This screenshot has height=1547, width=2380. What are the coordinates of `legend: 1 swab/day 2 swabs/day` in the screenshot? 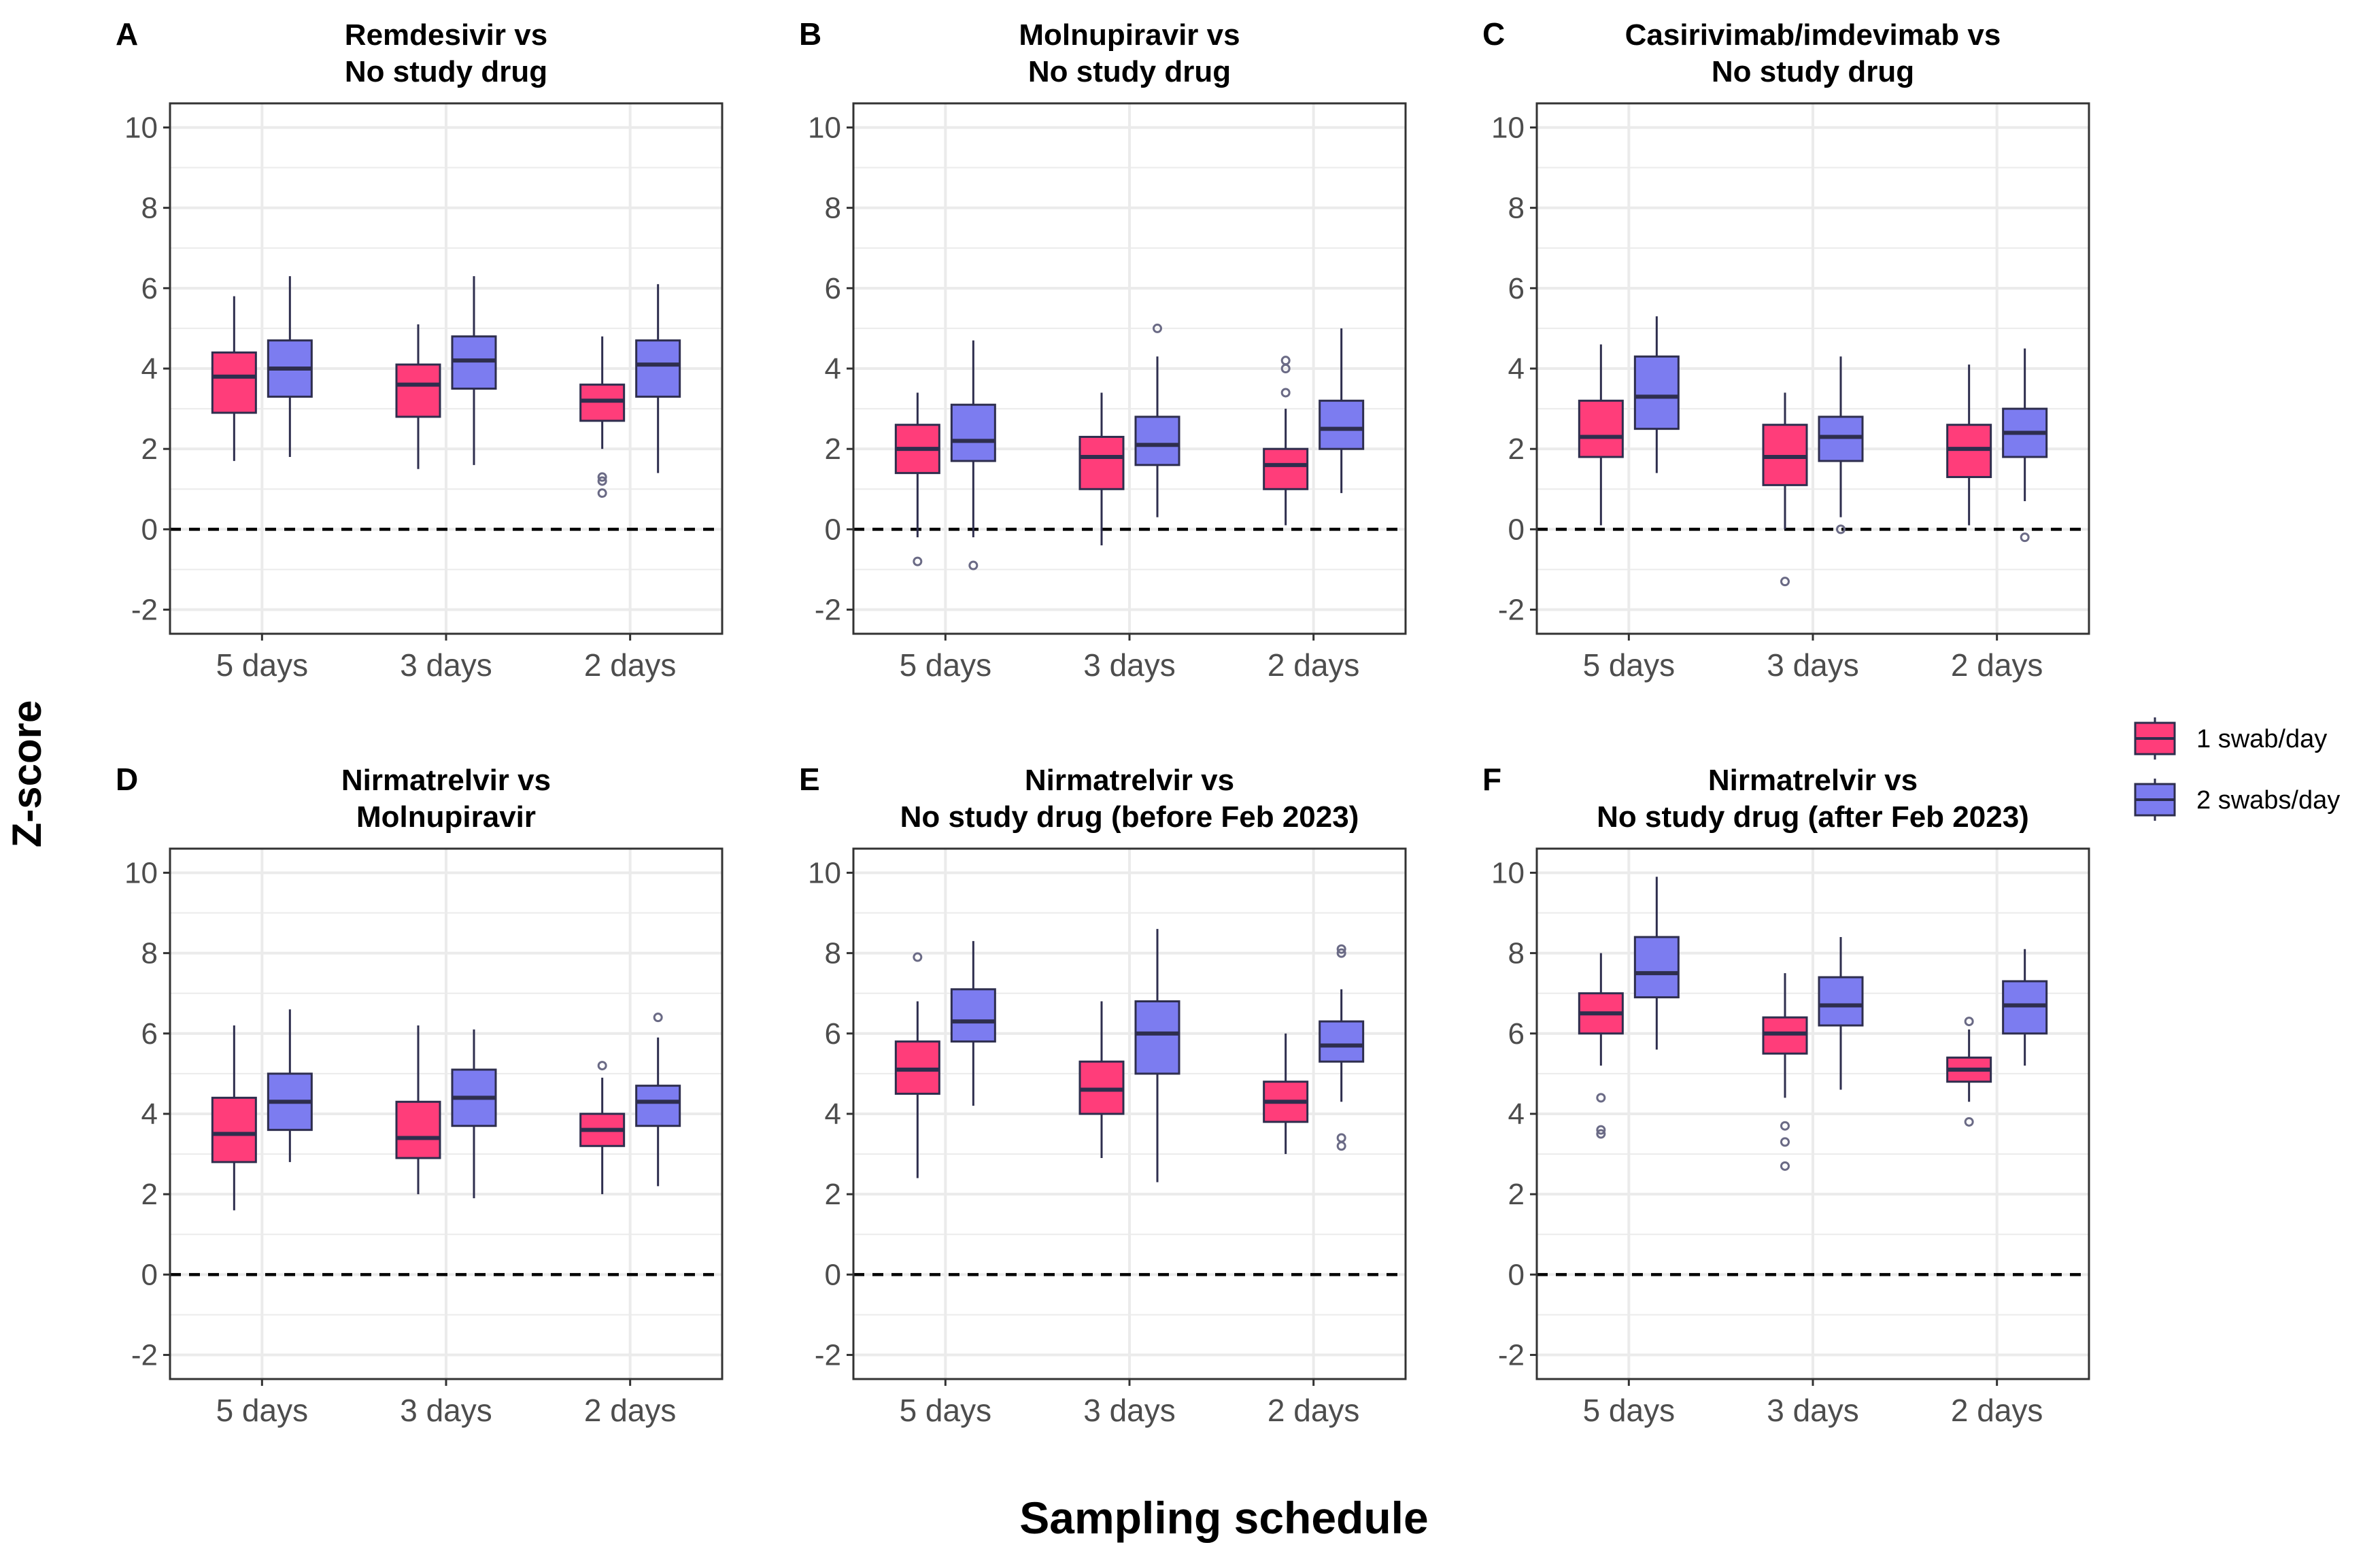 It's located at (2237, 769).